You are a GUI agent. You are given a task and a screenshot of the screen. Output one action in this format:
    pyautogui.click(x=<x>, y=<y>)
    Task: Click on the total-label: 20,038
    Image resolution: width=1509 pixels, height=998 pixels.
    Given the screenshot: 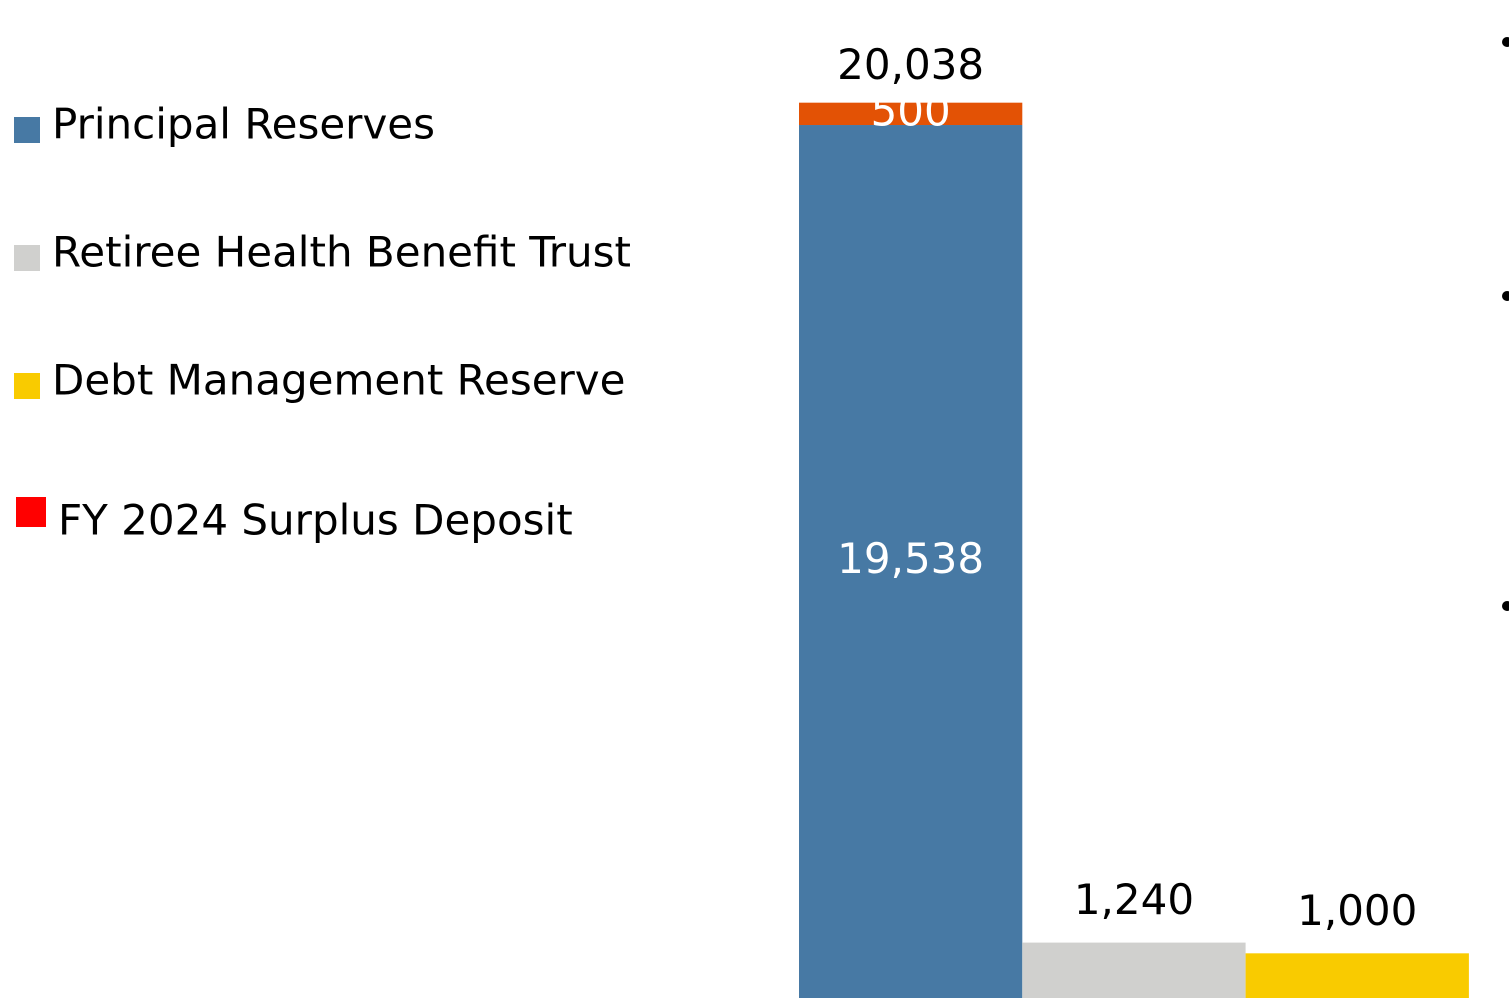 What is the action you would take?
    pyautogui.click(x=910, y=64)
    